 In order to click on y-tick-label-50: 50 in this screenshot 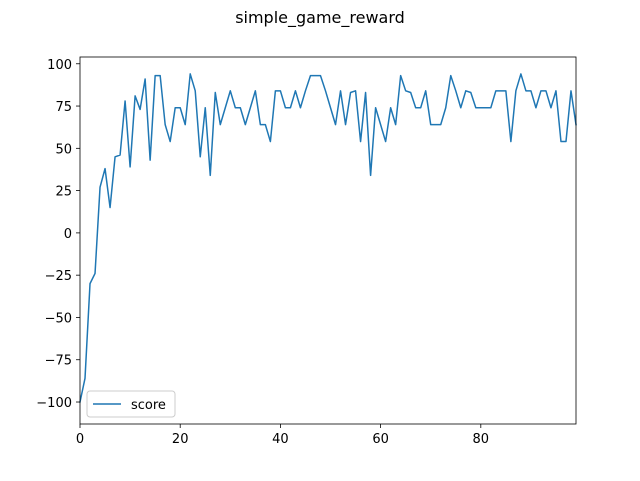, I will do `click(63, 149)`.